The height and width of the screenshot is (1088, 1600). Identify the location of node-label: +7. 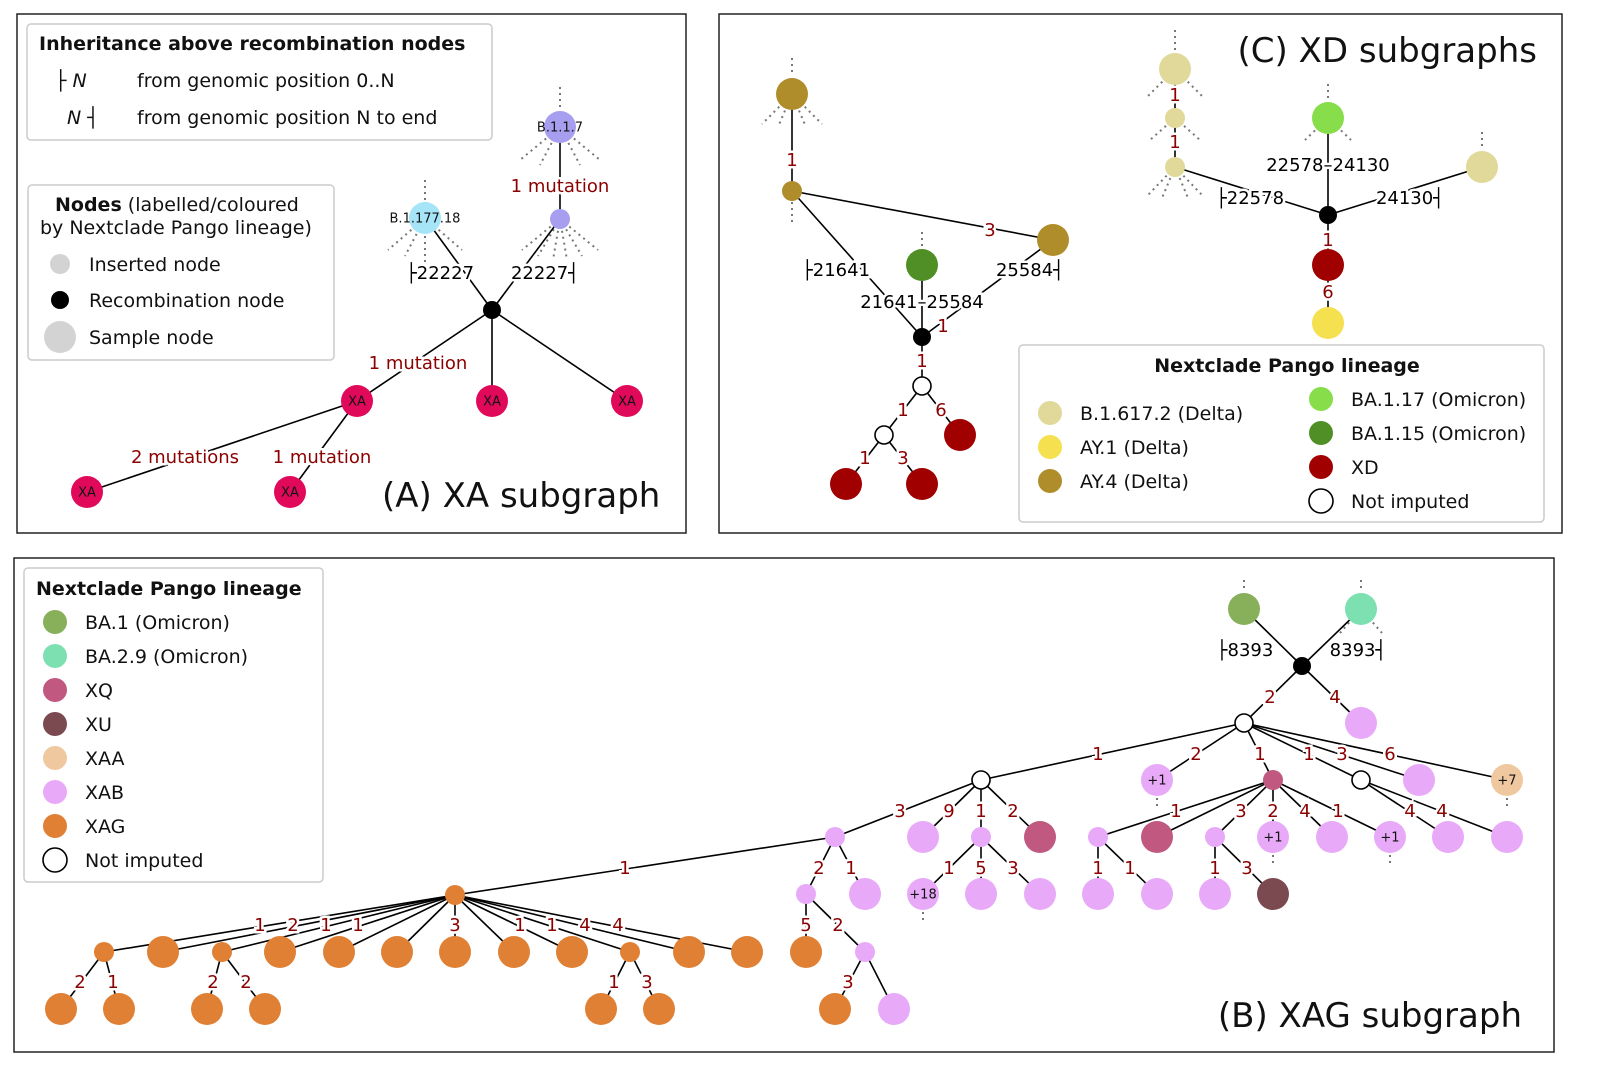
(1506, 781).